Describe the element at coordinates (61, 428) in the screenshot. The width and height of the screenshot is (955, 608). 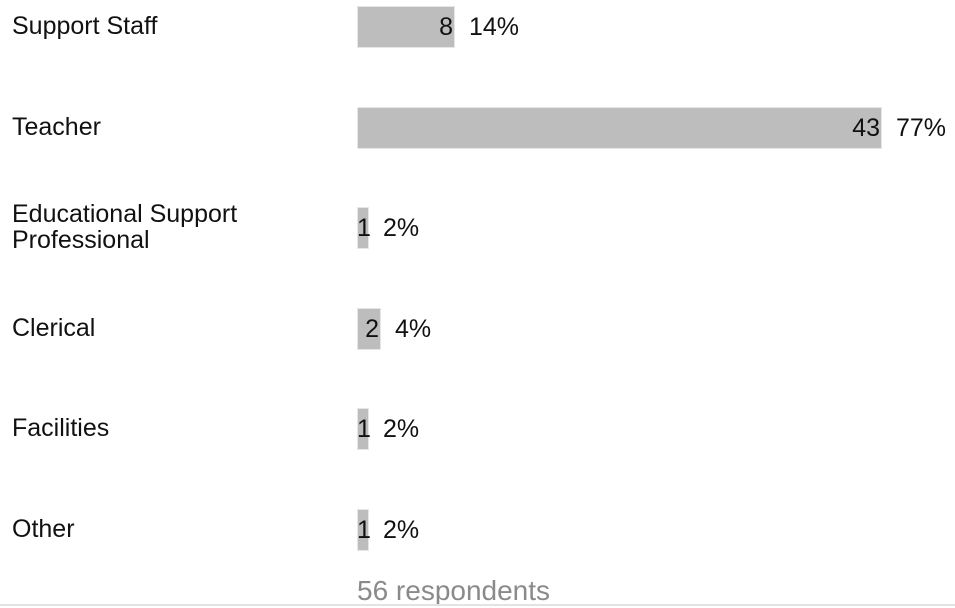
I see `category-label-facilities: Facilities` at that location.